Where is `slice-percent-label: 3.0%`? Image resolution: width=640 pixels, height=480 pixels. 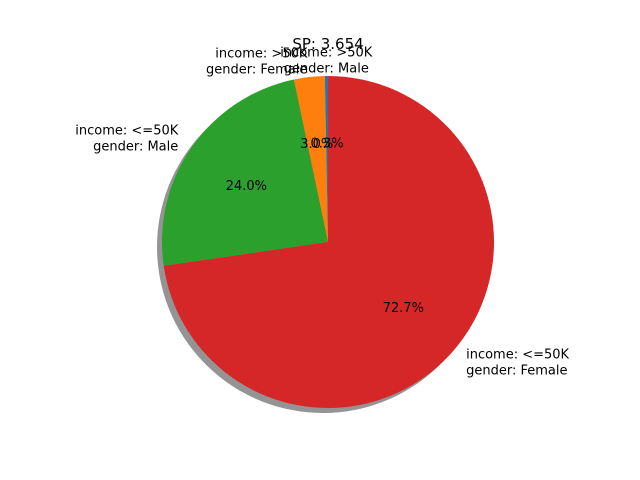 slice-percent-label: 3.0% is located at coordinates (316, 144).